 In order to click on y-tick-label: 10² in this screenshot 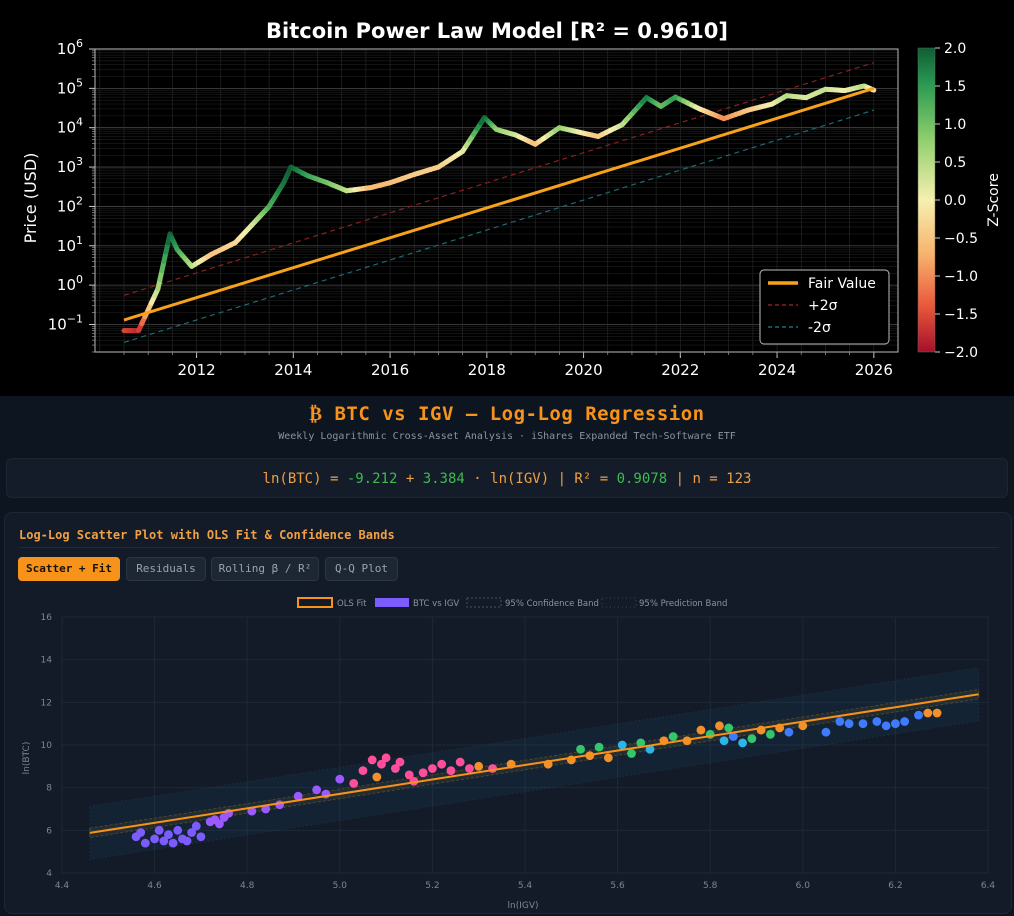, I will do `click(70, 204)`.